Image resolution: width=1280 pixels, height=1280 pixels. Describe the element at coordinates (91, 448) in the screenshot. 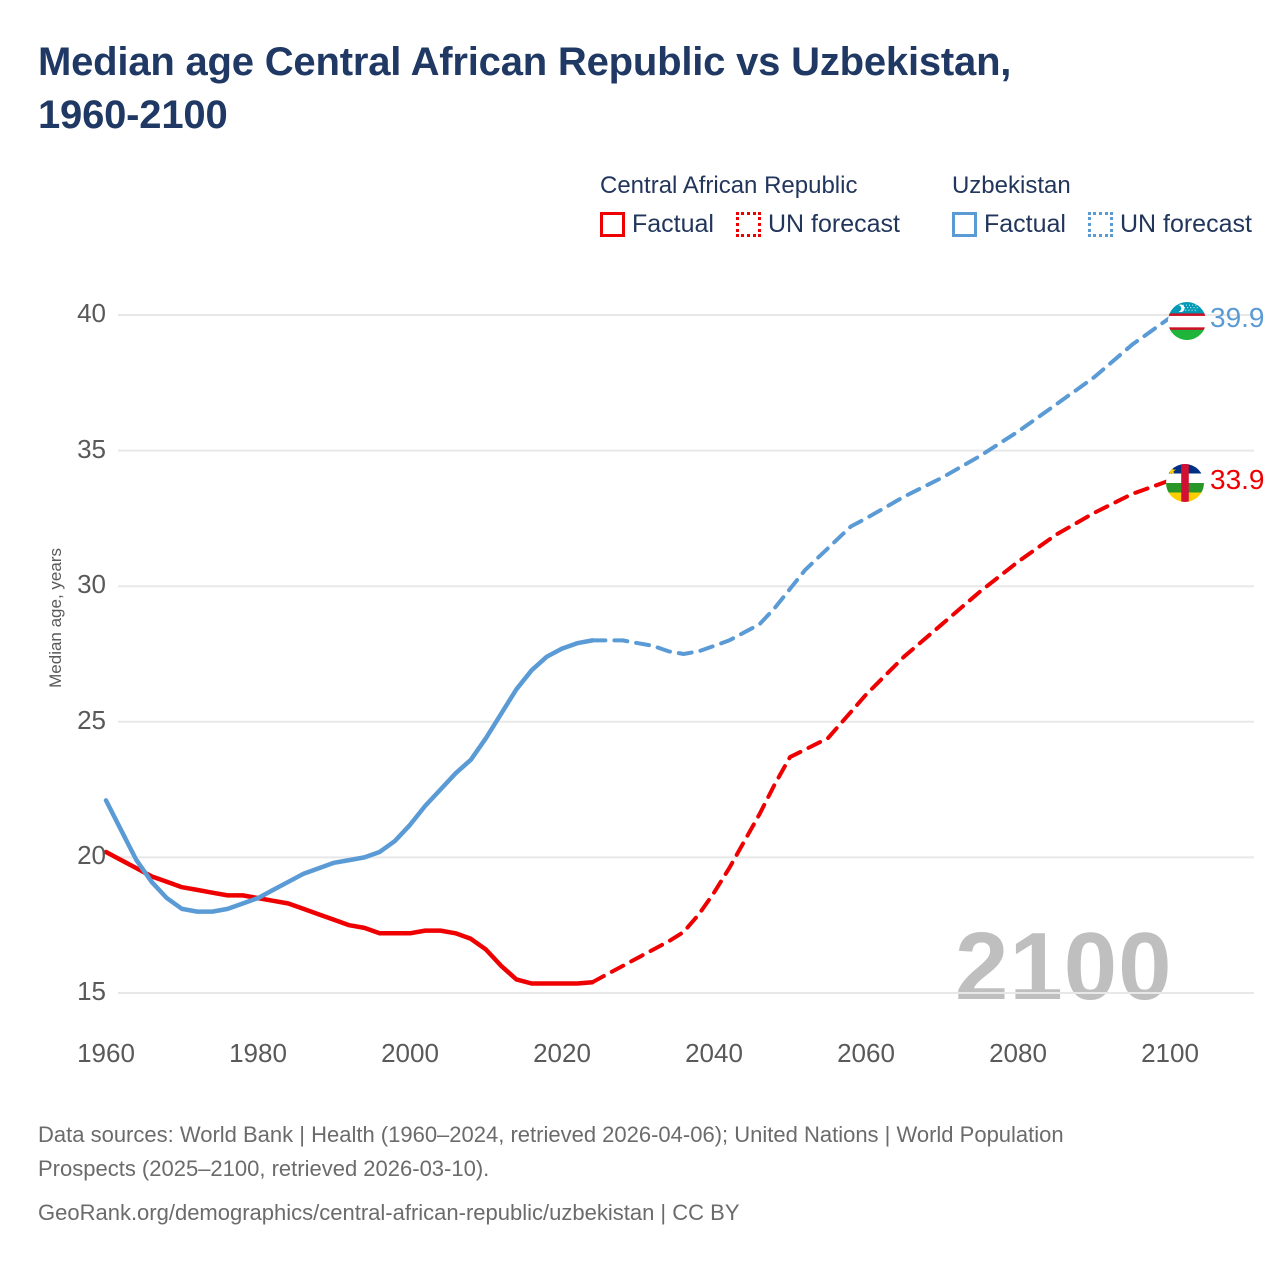

I see `y-axis-tick-label: 35` at that location.